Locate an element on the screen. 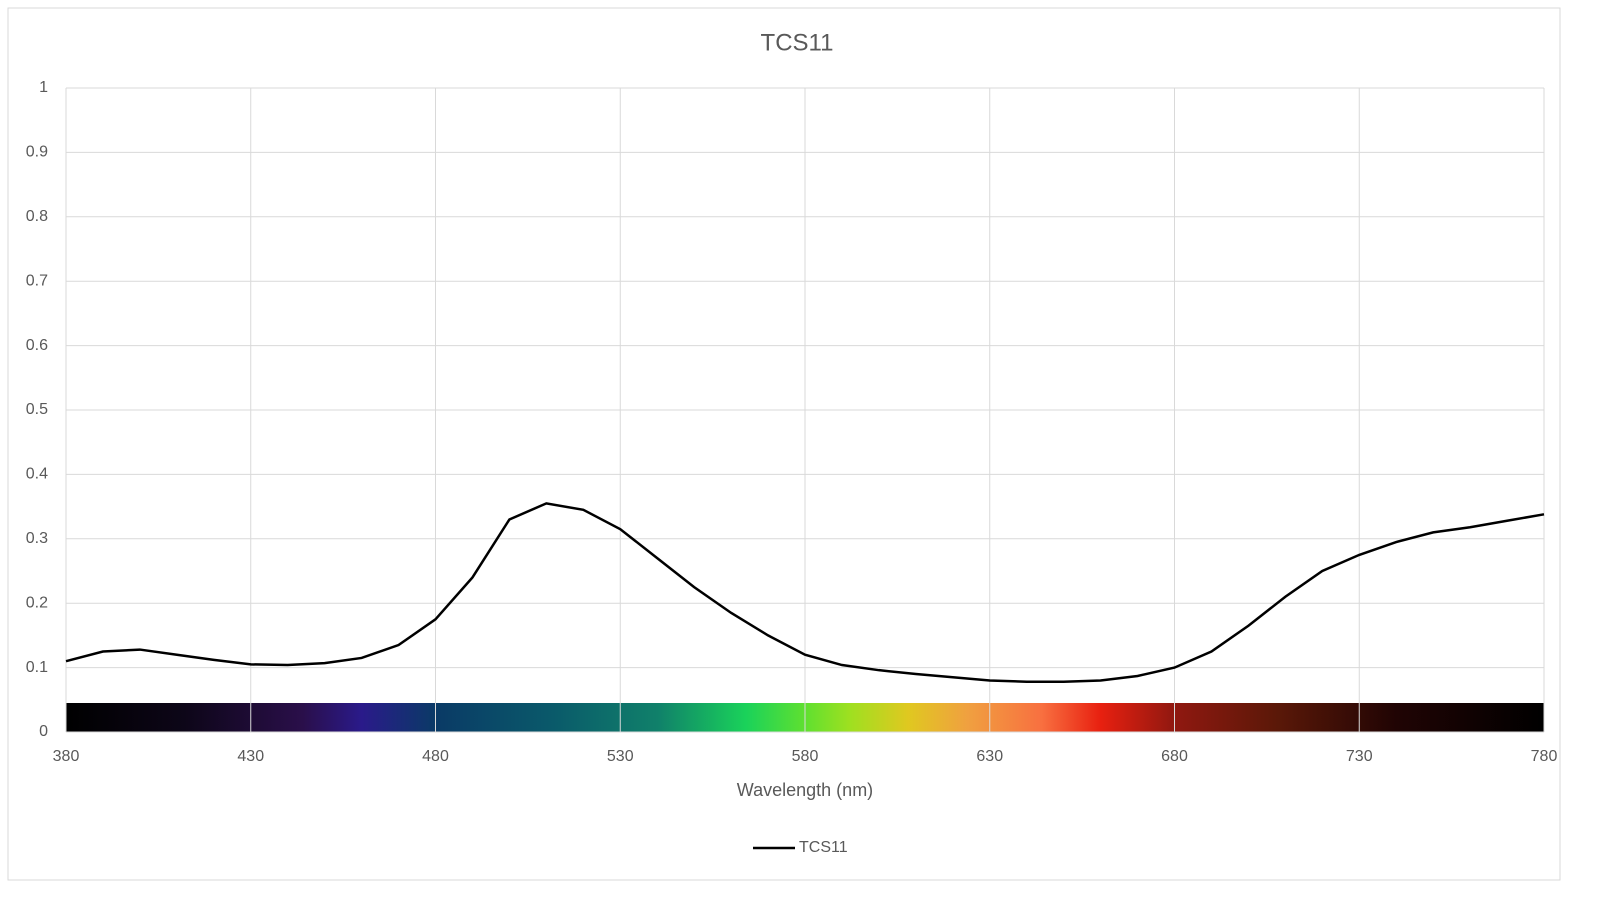 The height and width of the screenshot is (923, 1600). y-tick-label: 0 is located at coordinates (43, 731).